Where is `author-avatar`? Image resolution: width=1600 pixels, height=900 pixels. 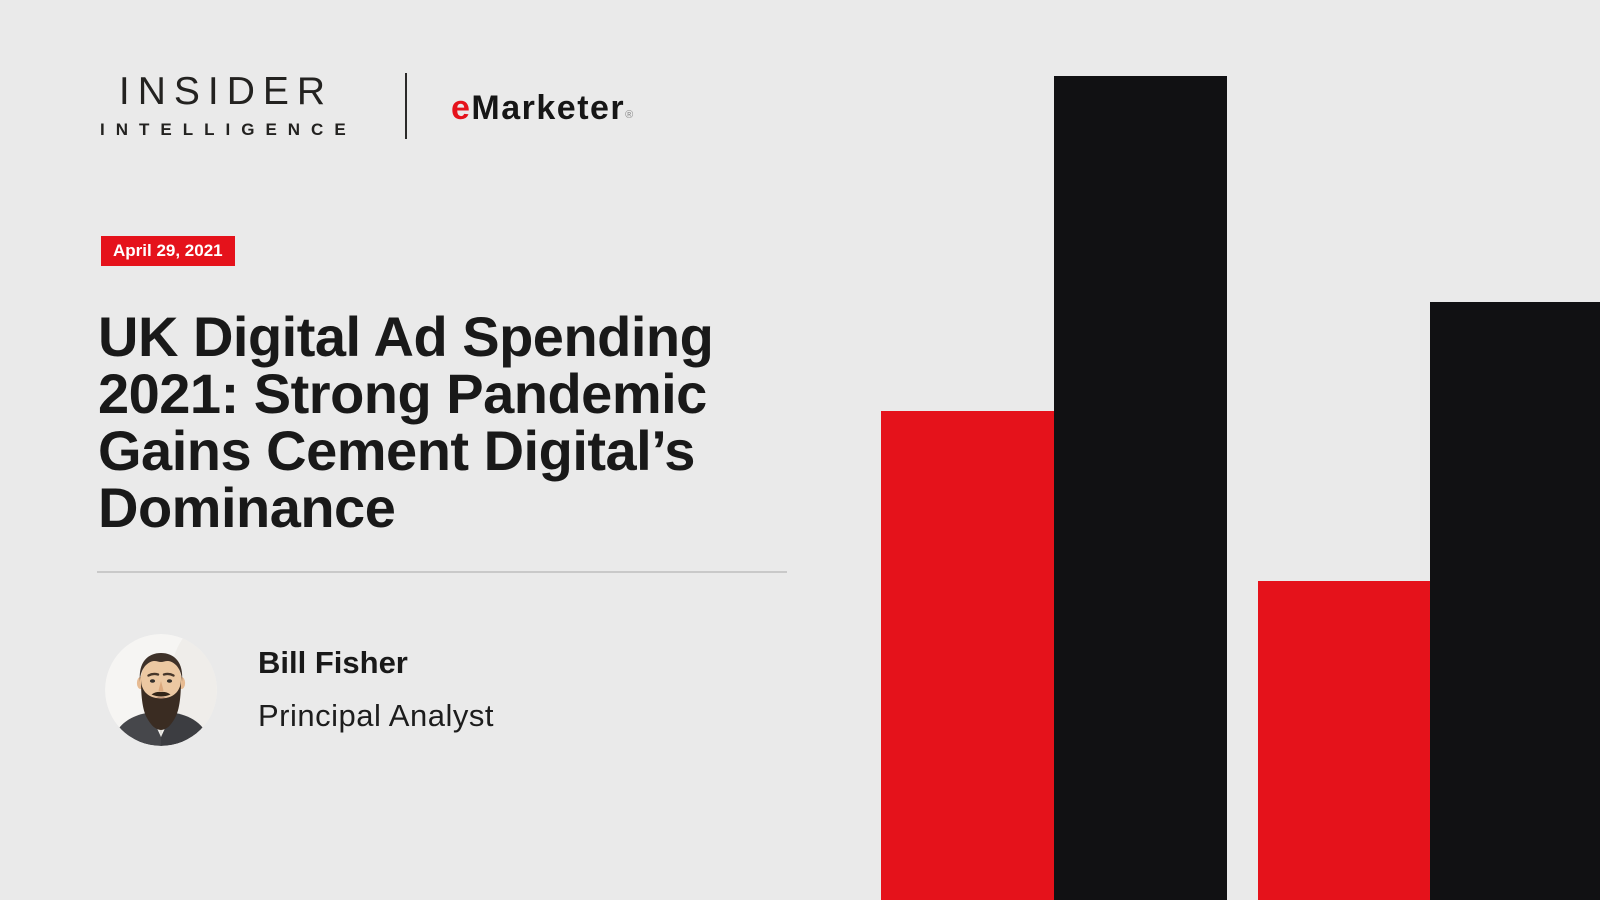 author-avatar is located at coordinates (161, 690).